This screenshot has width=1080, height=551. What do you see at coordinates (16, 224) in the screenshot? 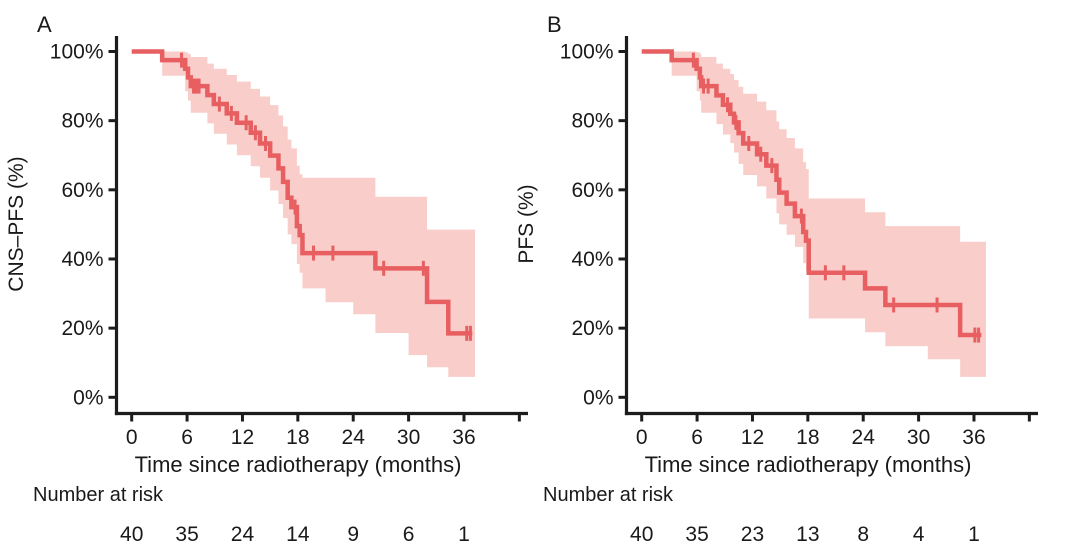
I see `panel-a-y-axis-title: CNS–PFS (%)` at bounding box center [16, 224].